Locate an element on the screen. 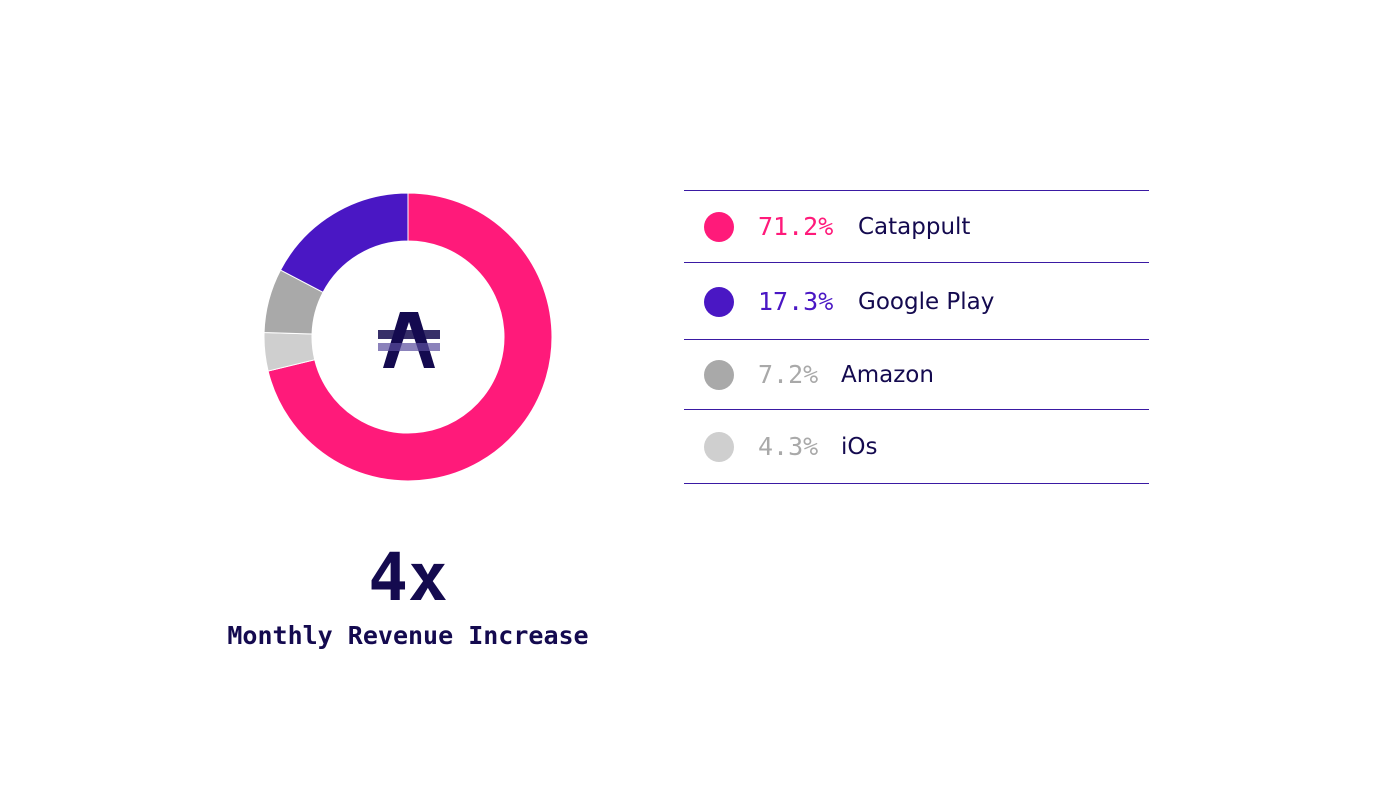 The width and height of the screenshot is (1400, 807). legend-row-amazon: 7.2% Amazon is located at coordinates (916, 375).